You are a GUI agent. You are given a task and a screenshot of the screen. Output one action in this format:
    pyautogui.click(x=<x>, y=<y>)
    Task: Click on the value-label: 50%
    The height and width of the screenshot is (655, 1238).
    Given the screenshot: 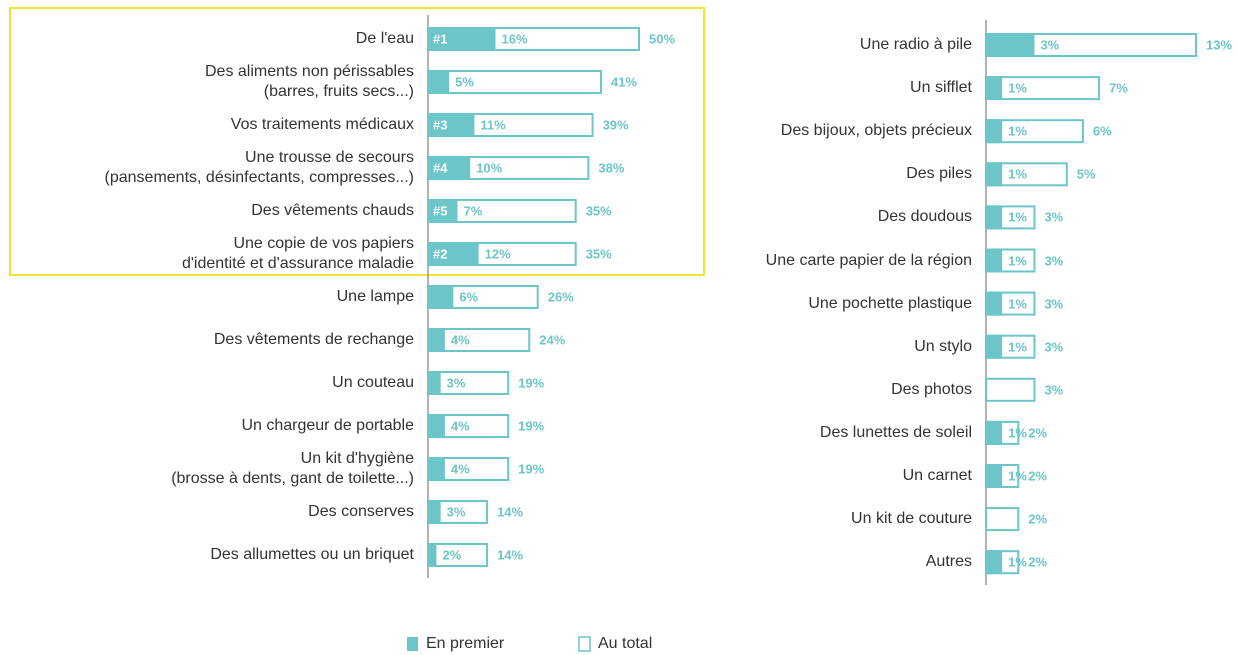 What is the action you would take?
    pyautogui.click(x=662, y=39)
    